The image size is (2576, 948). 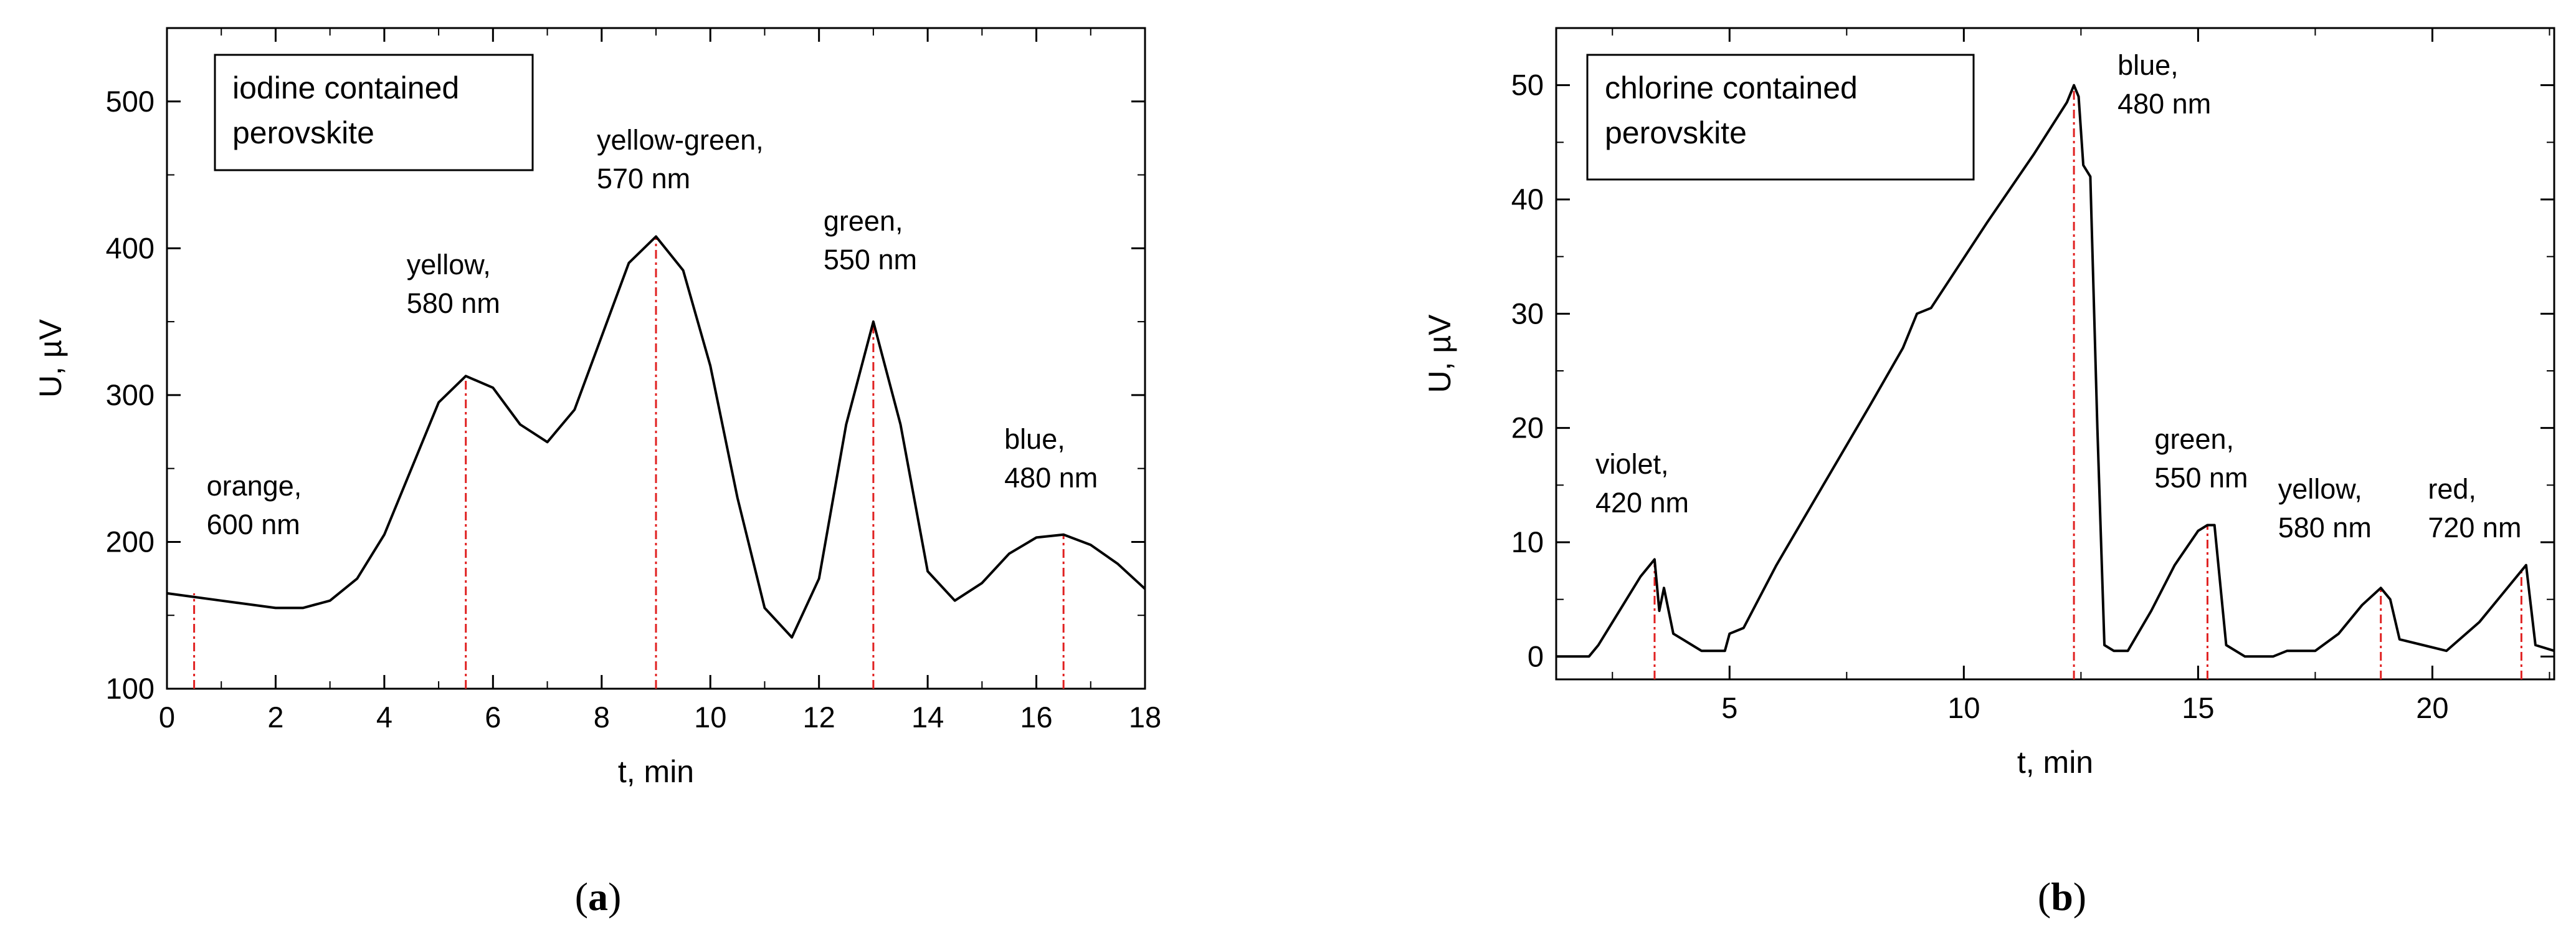 I want to click on caption-letter: b, so click(x=2062, y=896).